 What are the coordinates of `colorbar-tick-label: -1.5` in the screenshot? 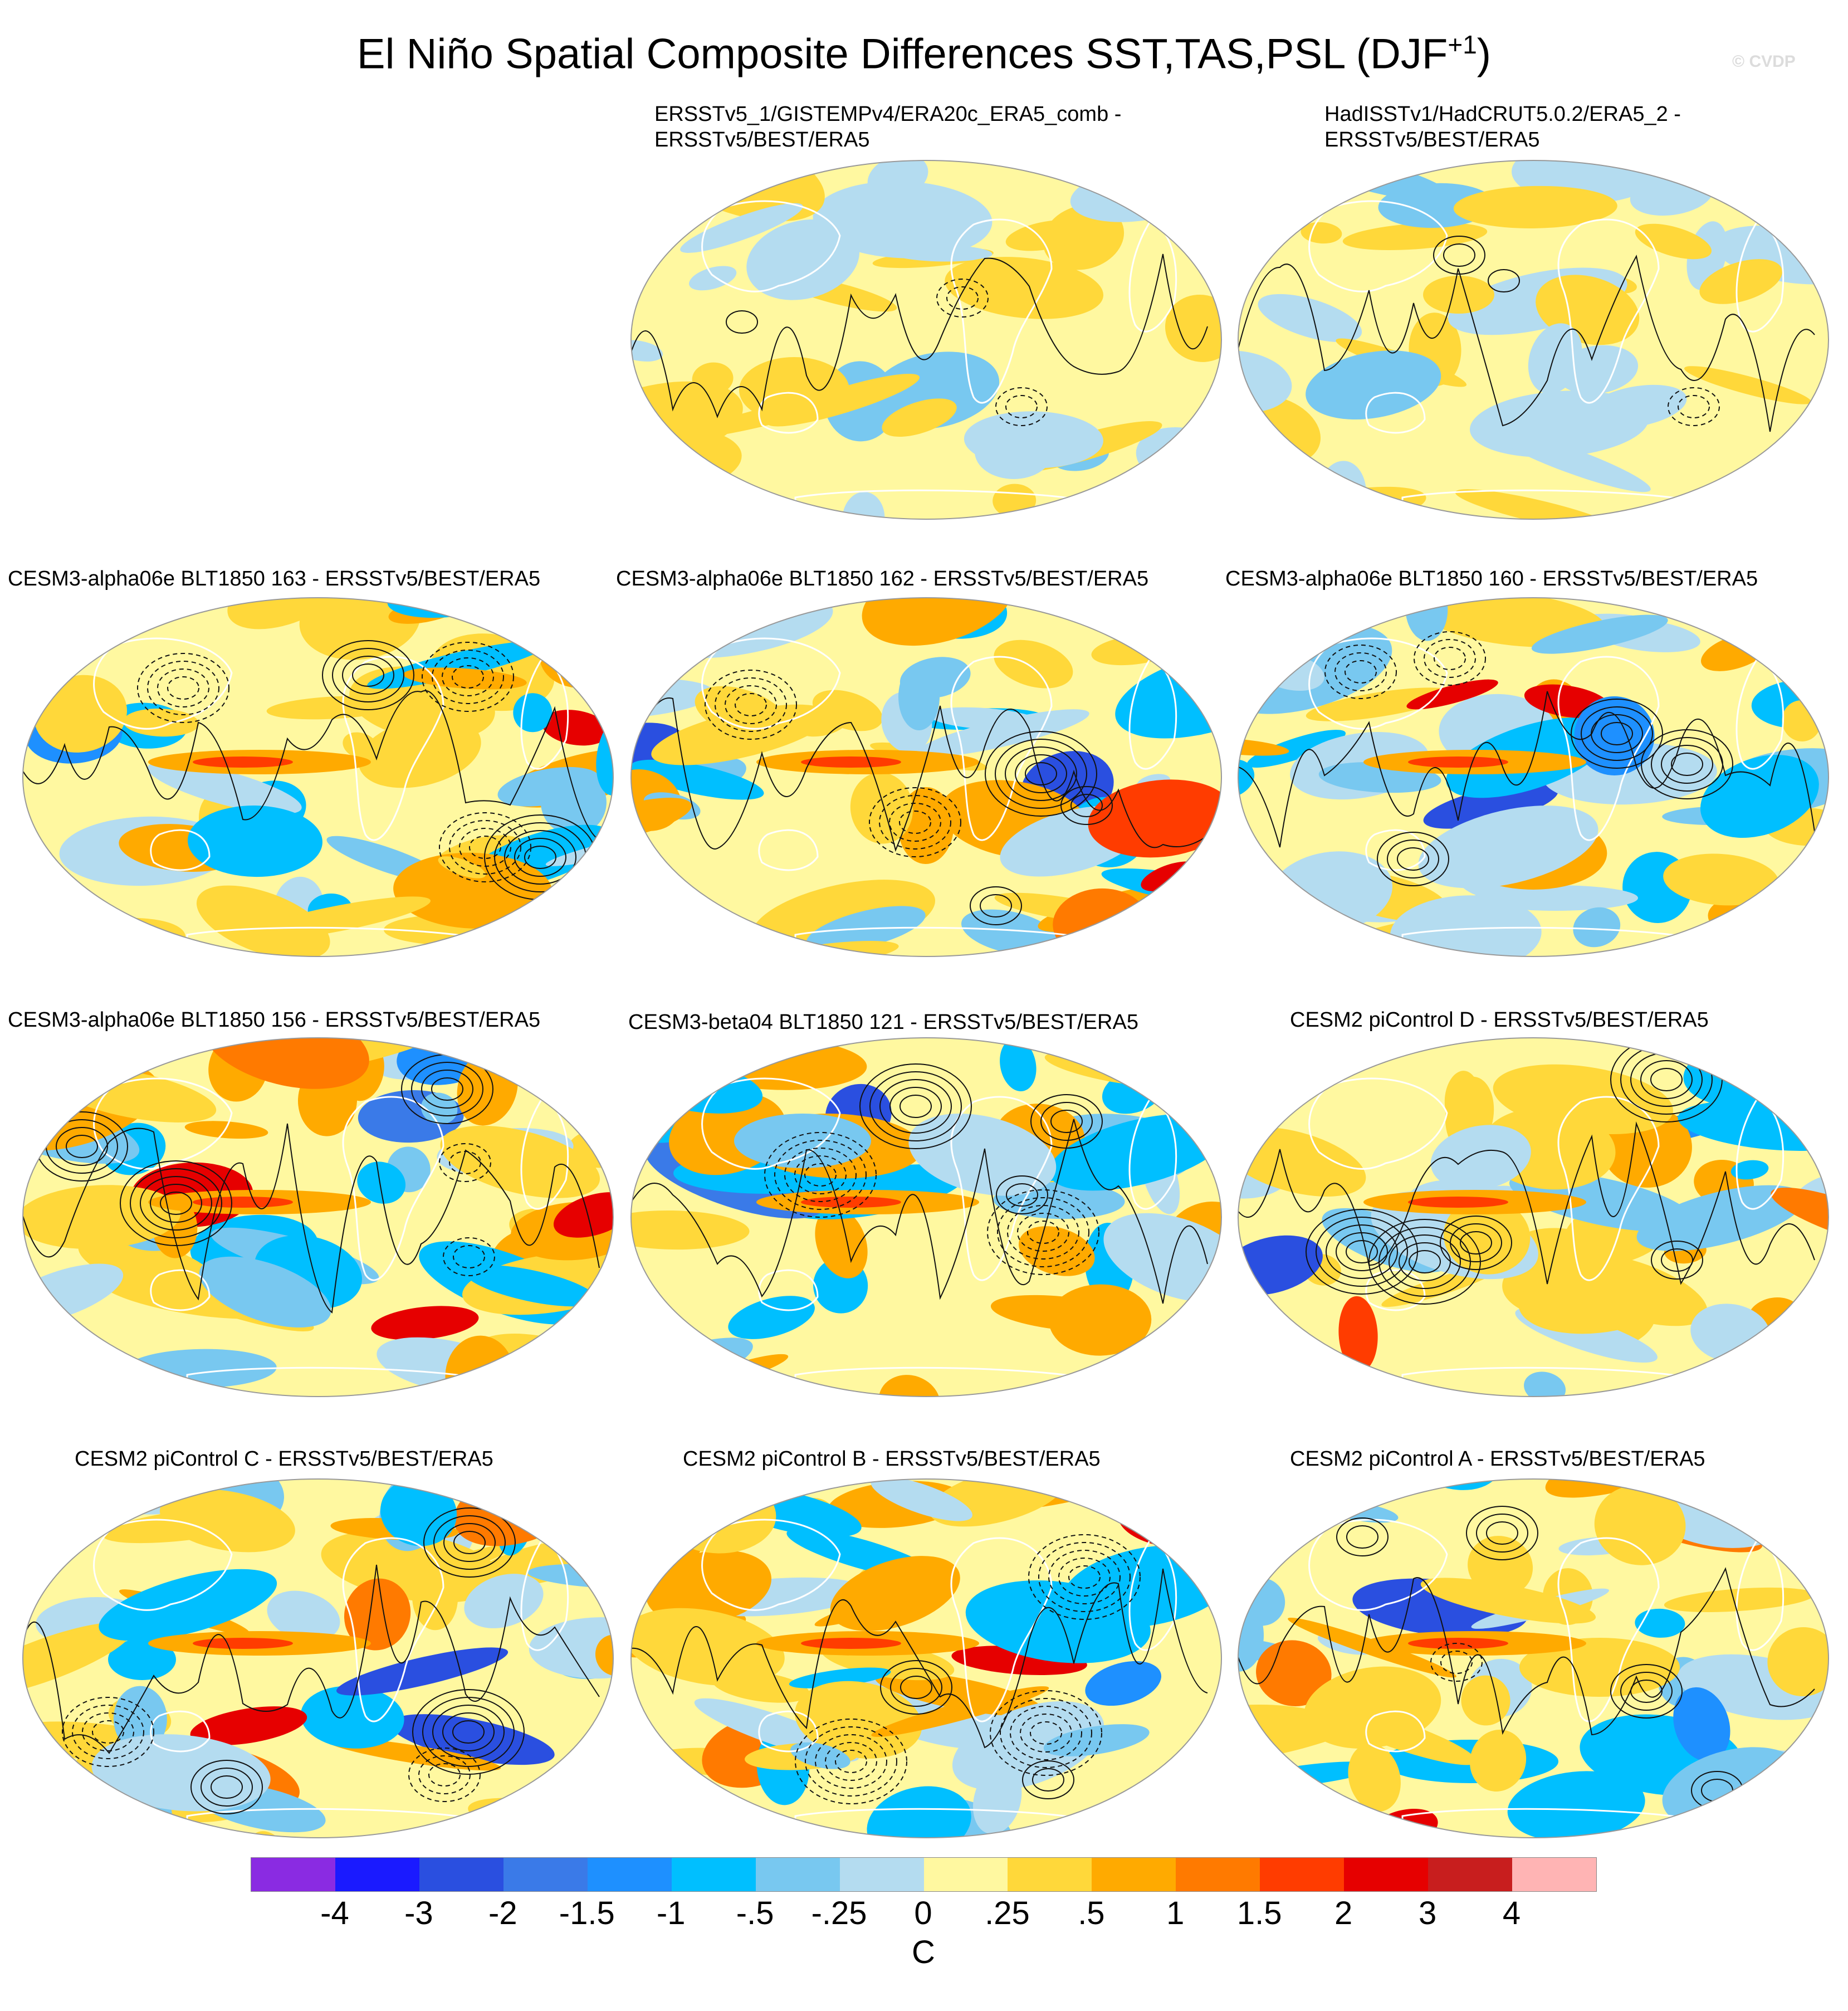 It's located at (587, 1913).